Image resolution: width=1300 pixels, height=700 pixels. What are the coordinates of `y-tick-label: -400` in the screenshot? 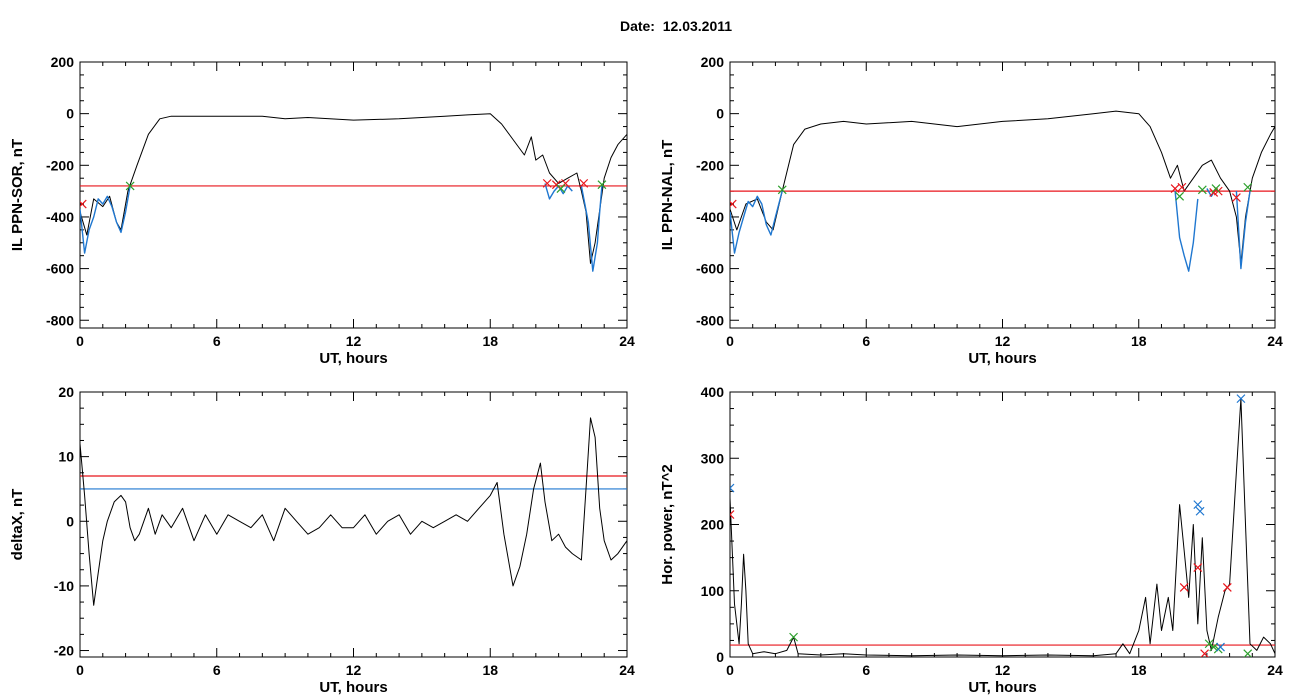 It's located at (710, 217).